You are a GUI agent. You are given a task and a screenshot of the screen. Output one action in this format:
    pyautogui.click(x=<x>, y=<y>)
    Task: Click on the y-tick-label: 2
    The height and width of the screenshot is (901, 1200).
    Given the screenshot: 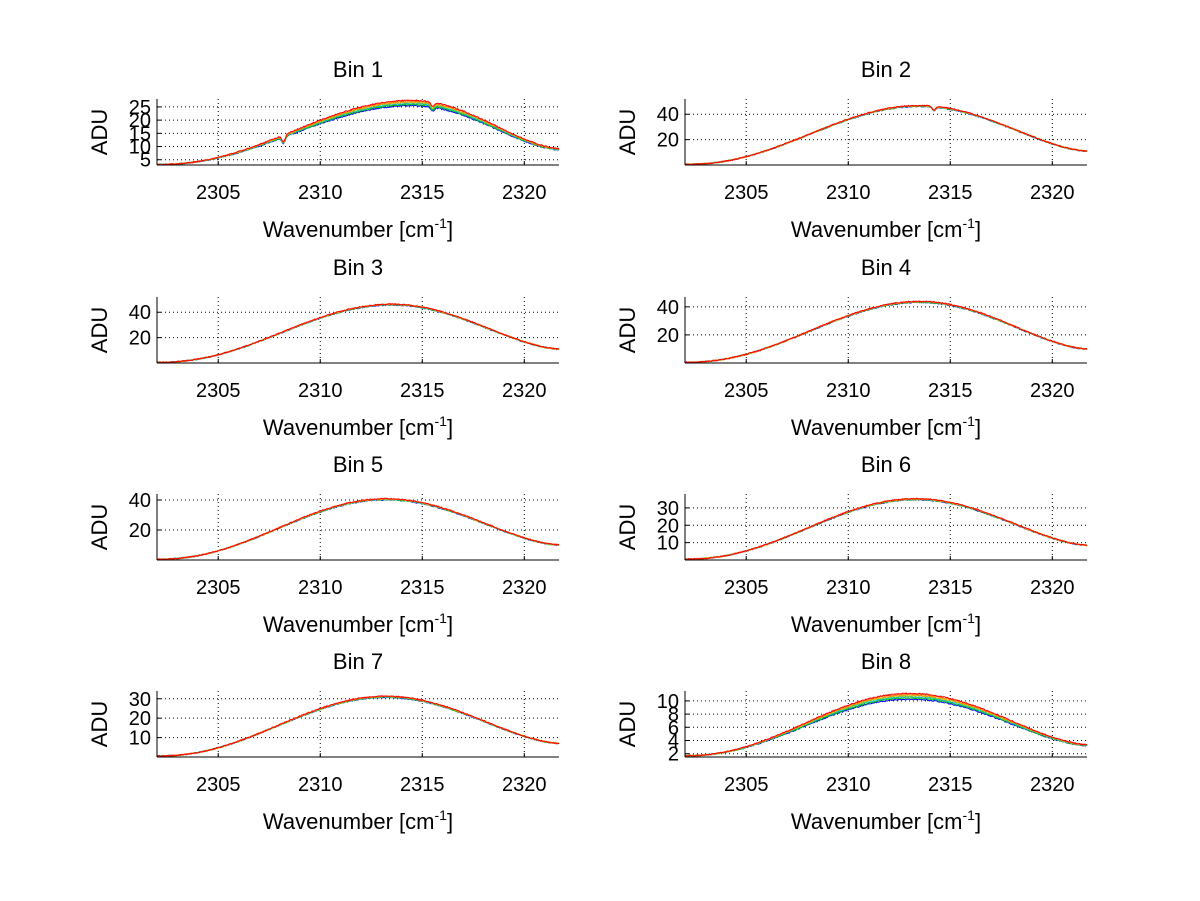 What is the action you would take?
    pyautogui.click(x=673, y=755)
    